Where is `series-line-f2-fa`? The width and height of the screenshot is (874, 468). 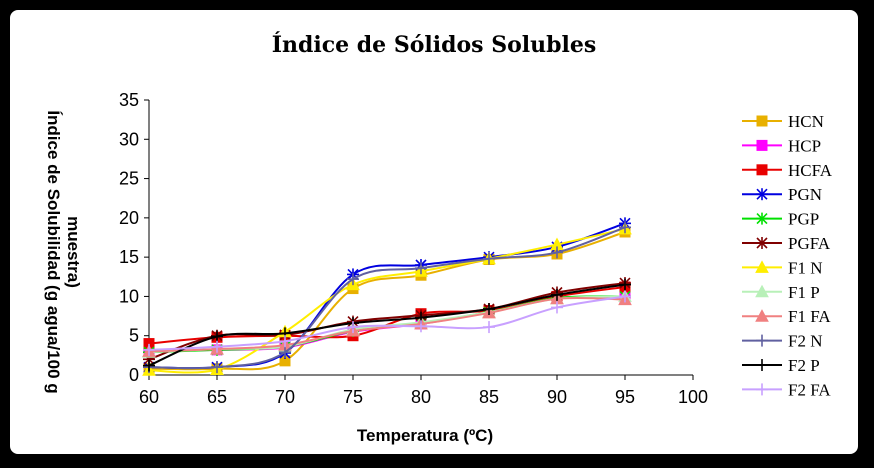
series-line-f2-fa is located at coordinates (387, 323).